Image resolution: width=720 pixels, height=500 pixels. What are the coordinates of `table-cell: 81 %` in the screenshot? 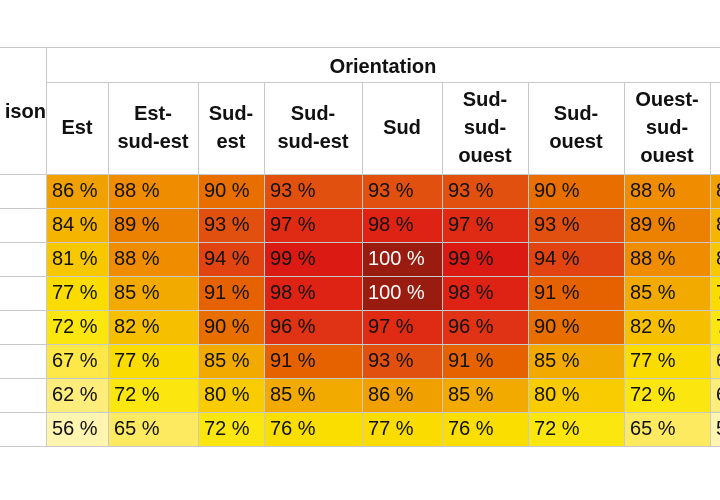 It's located at (77, 259).